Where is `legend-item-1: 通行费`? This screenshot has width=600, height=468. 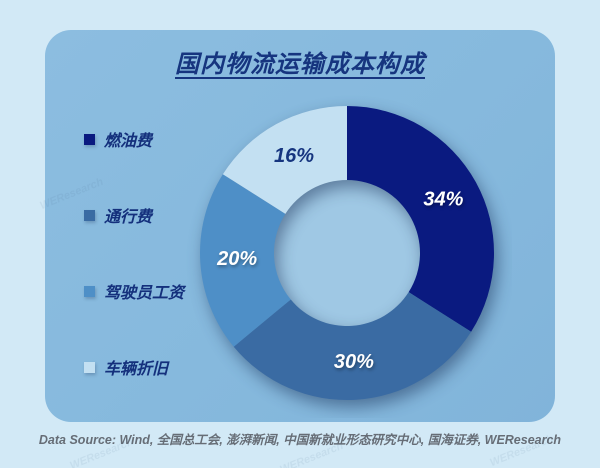
legend-item-1: 通行费 is located at coordinates (134, 215).